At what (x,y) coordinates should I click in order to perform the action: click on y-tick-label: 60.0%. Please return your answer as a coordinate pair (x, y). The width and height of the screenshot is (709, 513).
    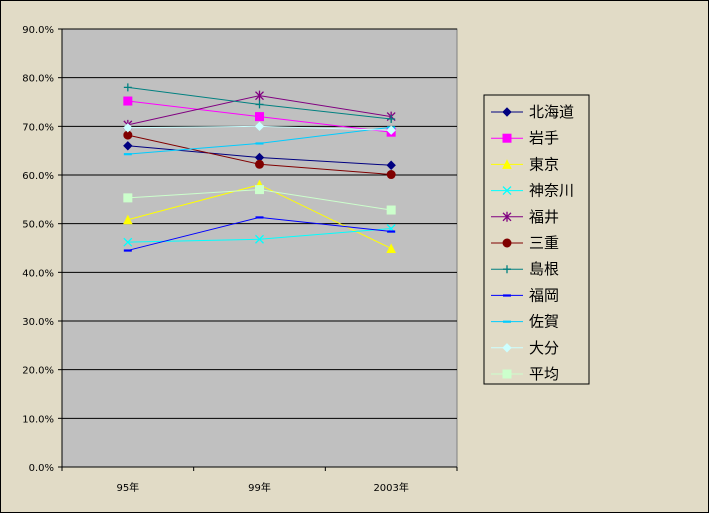
    Looking at the image, I should click on (38, 176).